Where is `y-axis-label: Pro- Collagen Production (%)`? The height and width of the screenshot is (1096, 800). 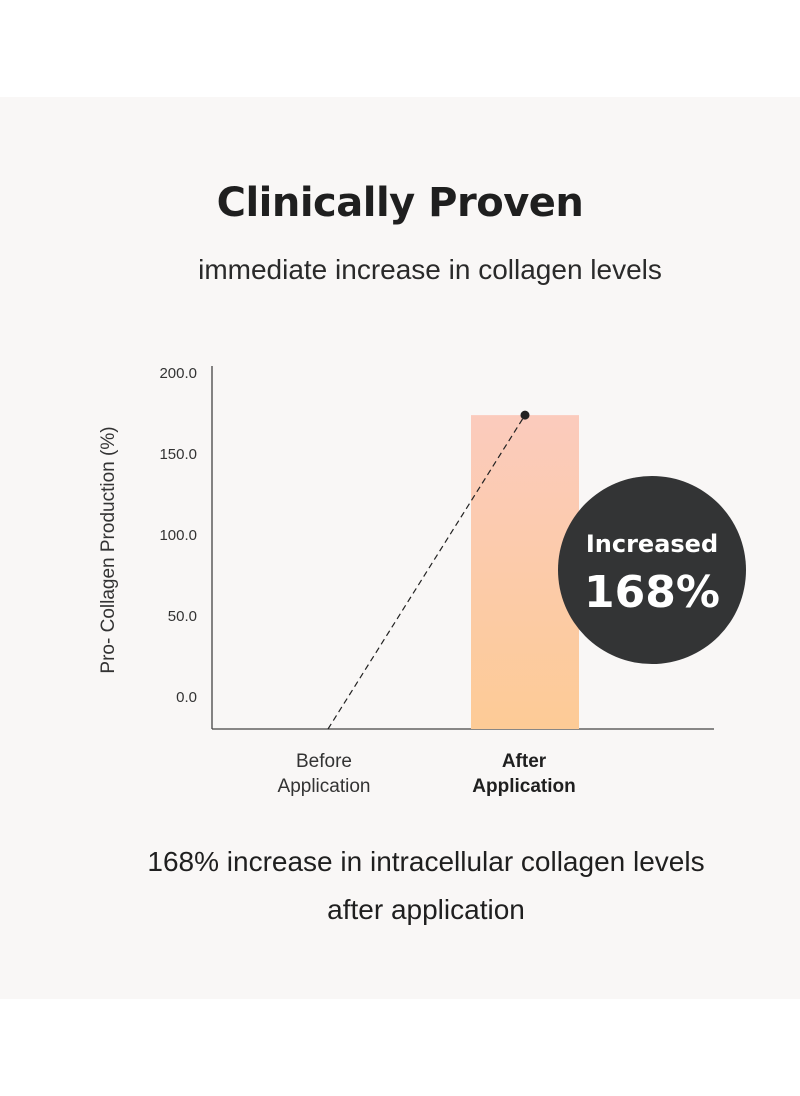 y-axis-label: Pro- Collagen Production (%) is located at coordinates (108, 549).